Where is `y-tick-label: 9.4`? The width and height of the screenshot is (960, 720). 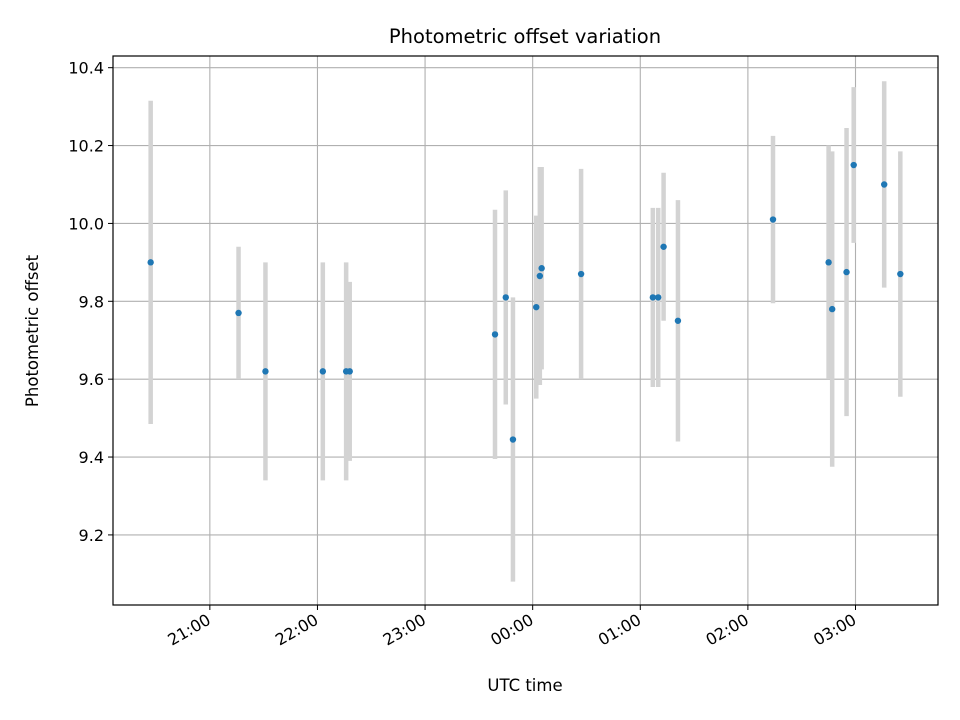
y-tick-label: 9.4 is located at coordinates (91, 457).